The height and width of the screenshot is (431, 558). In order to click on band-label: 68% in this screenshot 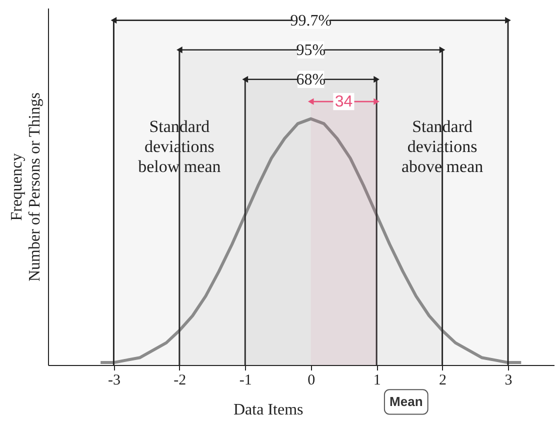, I will do `click(311, 79)`.